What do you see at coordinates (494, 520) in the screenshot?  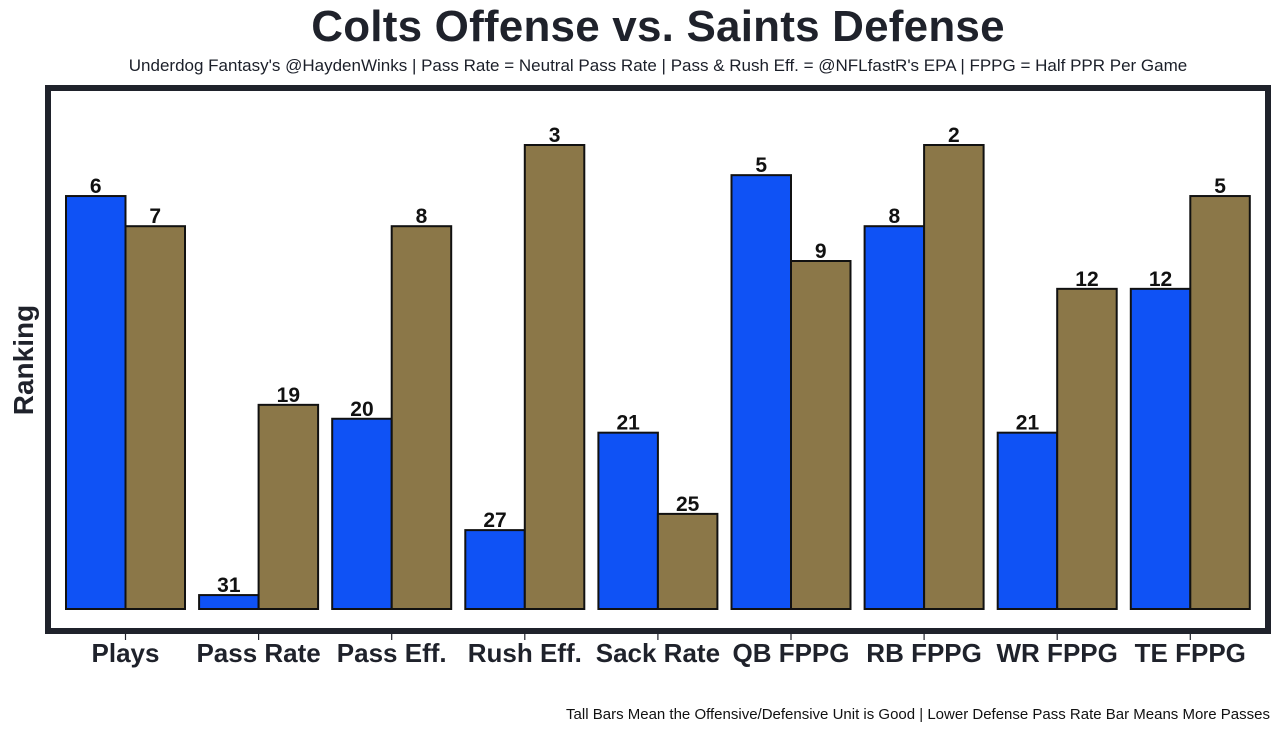 I see `bar-data-label: 27` at bounding box center [494, 520].